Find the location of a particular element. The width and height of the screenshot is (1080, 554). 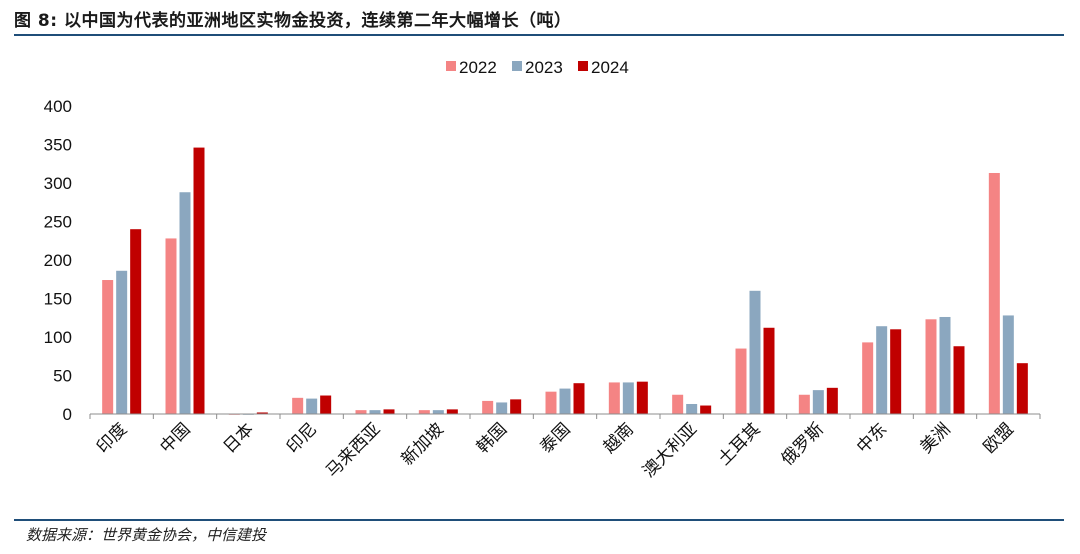

x-category-label: 美洲 is located at coordinates (935, 438).